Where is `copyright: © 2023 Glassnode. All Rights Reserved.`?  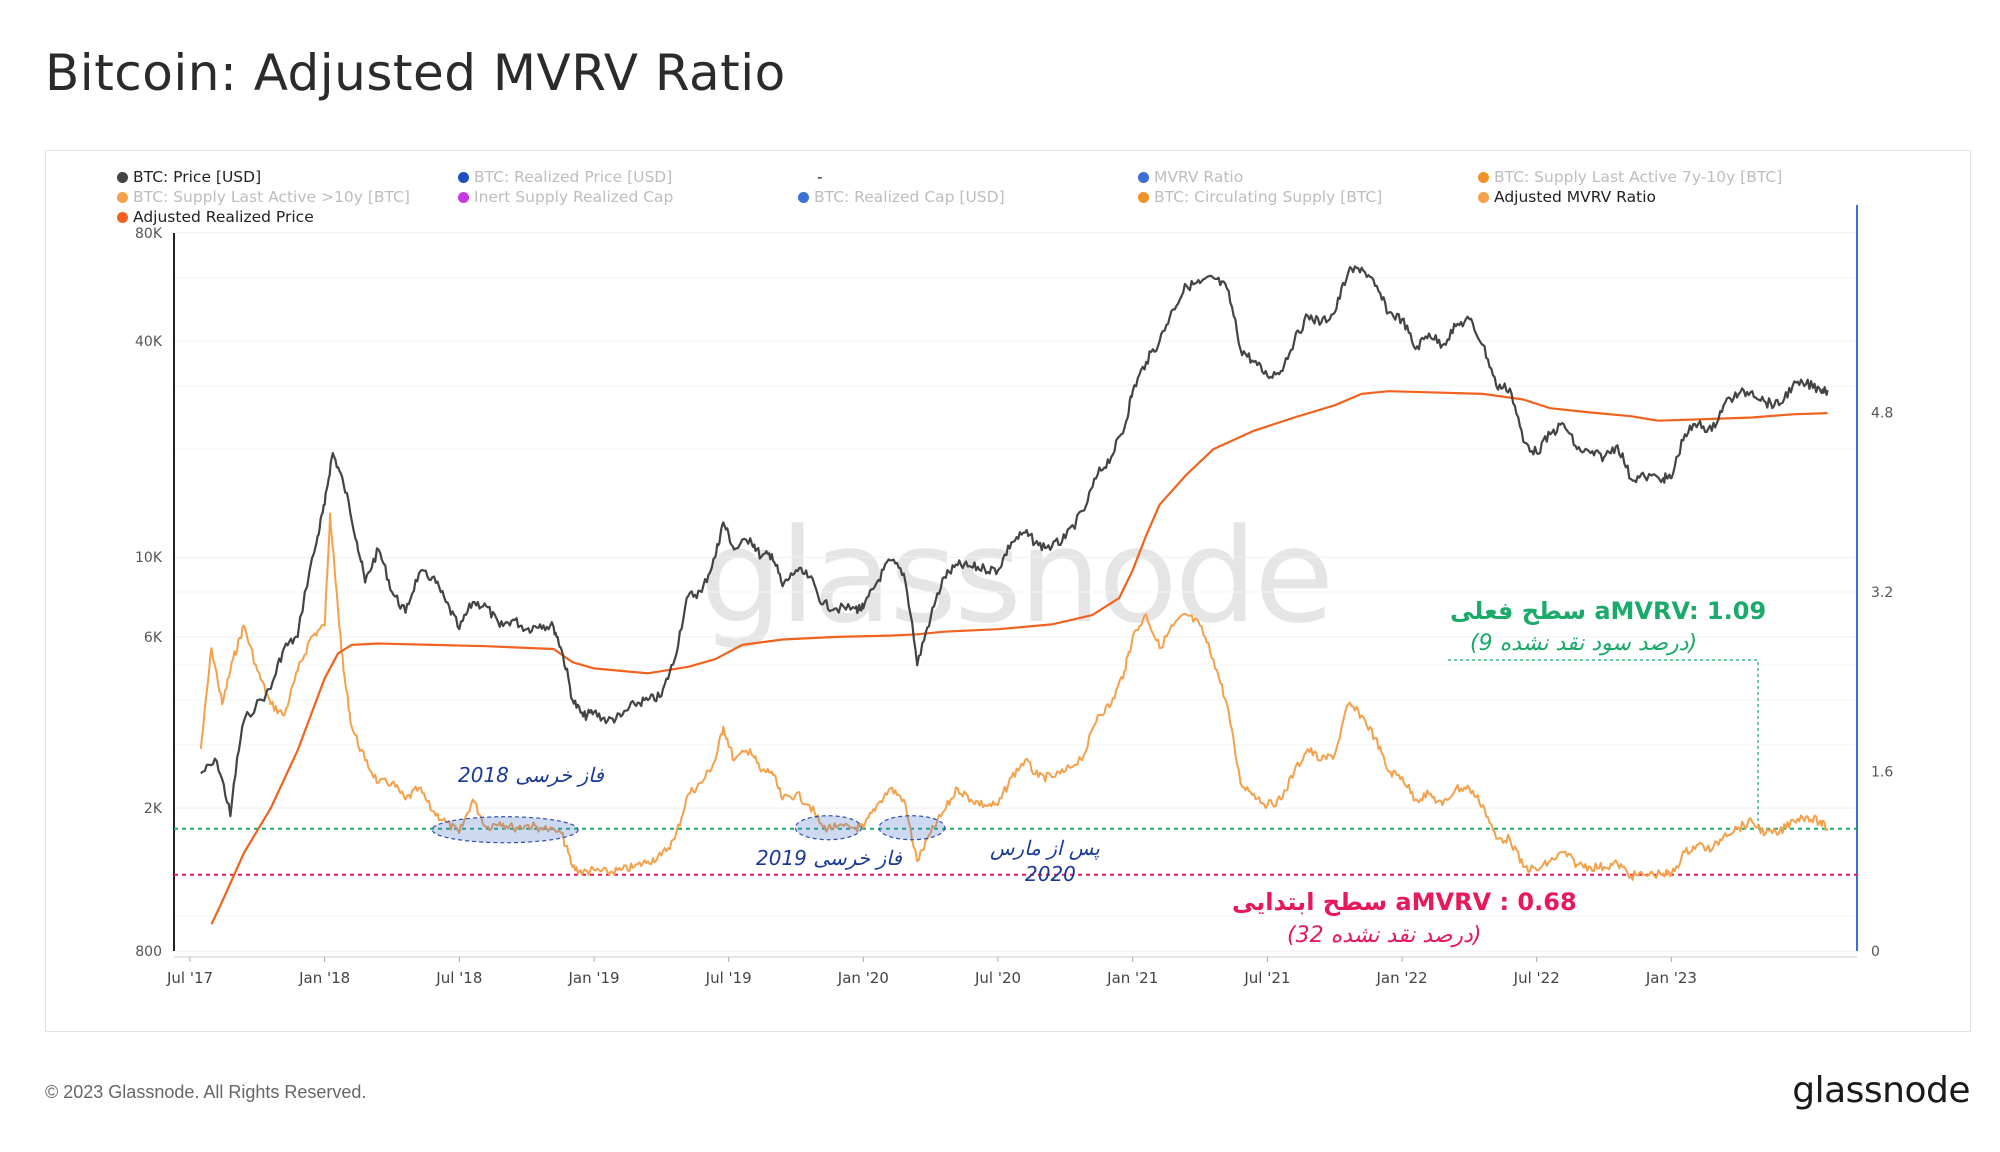
copyright: © 2023 Glassnode. All Rights Reserved. is located at coordinates (206, 1092).